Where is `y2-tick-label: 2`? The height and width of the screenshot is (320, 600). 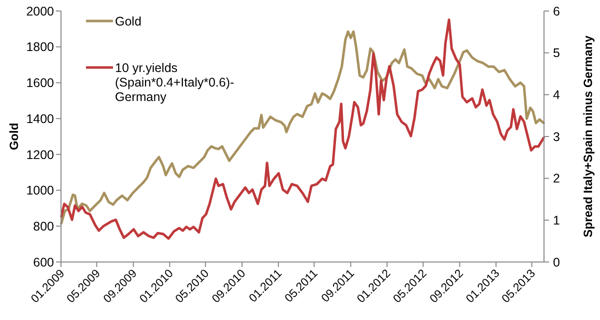
y2-tick-label: 2 is located at coordinates (556, 179).